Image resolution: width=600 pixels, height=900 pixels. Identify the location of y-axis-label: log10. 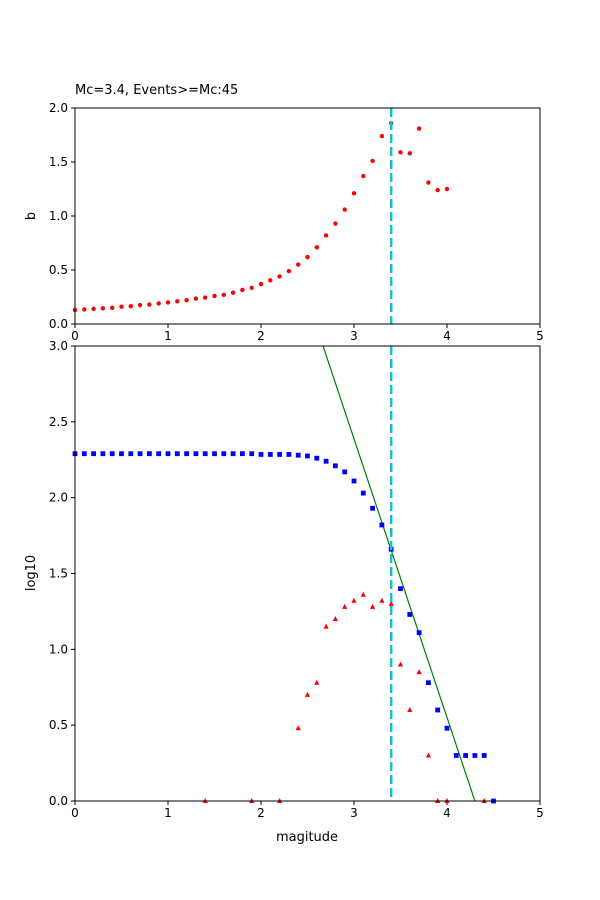
(31, 573).